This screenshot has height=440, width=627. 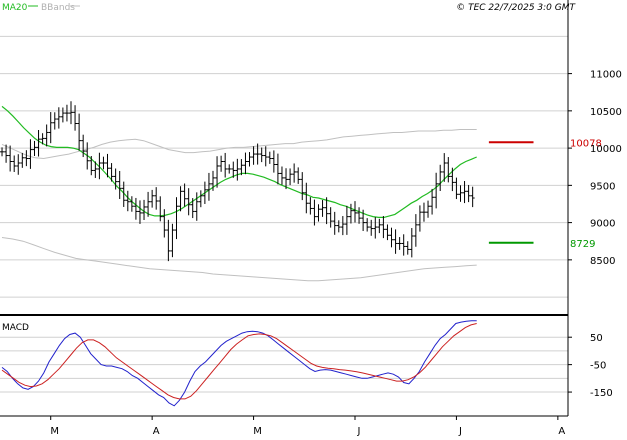 What do you see at coordinates (586, 143) in the screenshot?
I see `resistance-label: 10078` at bounding box center [586, 143].